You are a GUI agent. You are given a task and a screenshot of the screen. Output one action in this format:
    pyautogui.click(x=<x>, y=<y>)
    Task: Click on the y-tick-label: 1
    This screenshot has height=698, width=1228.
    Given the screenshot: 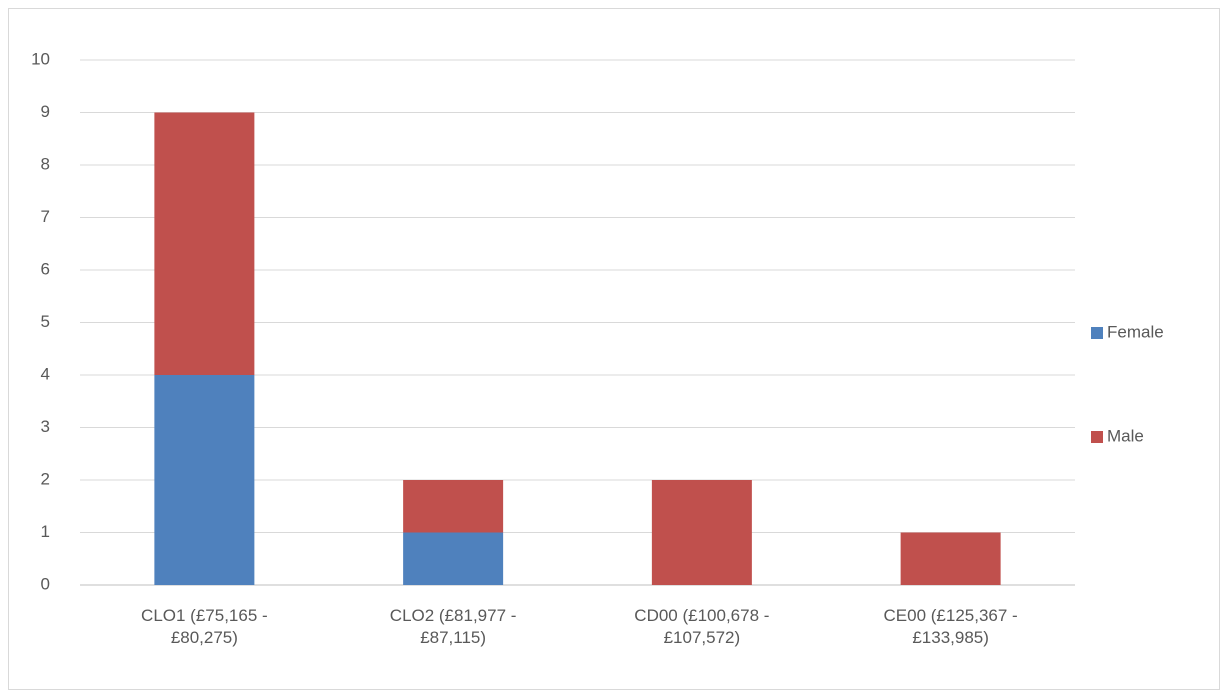 What is the action you would take?
    pyautogui.click(x=45, y=531)
    